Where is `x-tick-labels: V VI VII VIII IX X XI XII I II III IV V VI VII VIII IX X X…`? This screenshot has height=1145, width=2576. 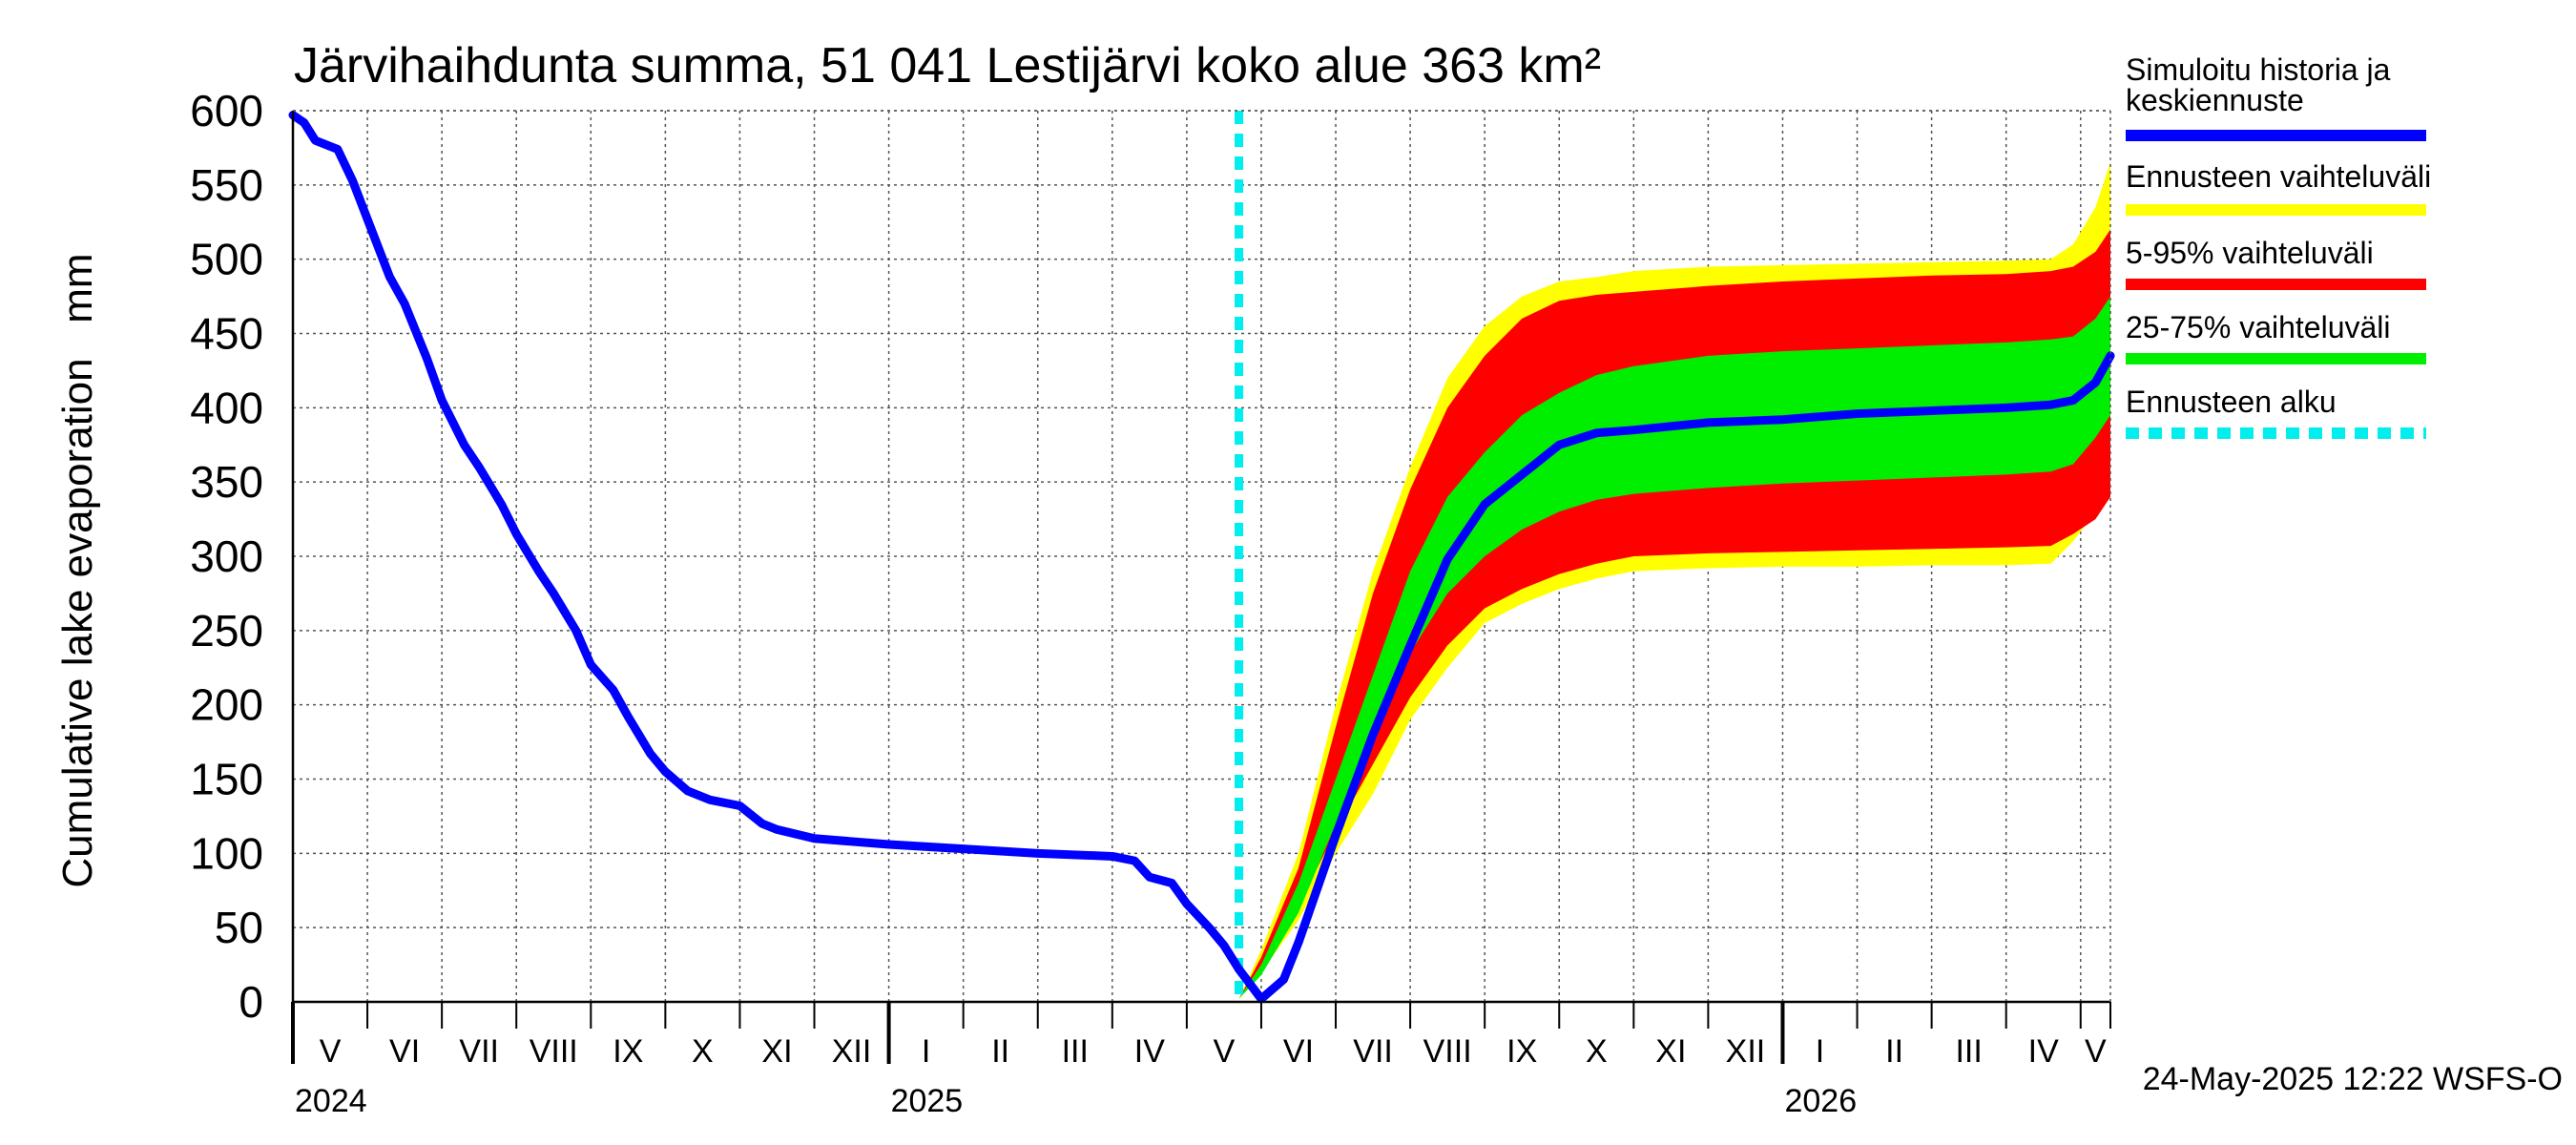
x-tick-labels: V VI VII VIII IX X XI XII I II III IV V VI VII VIII IX X X… is located at coordinates (1201, 1060).